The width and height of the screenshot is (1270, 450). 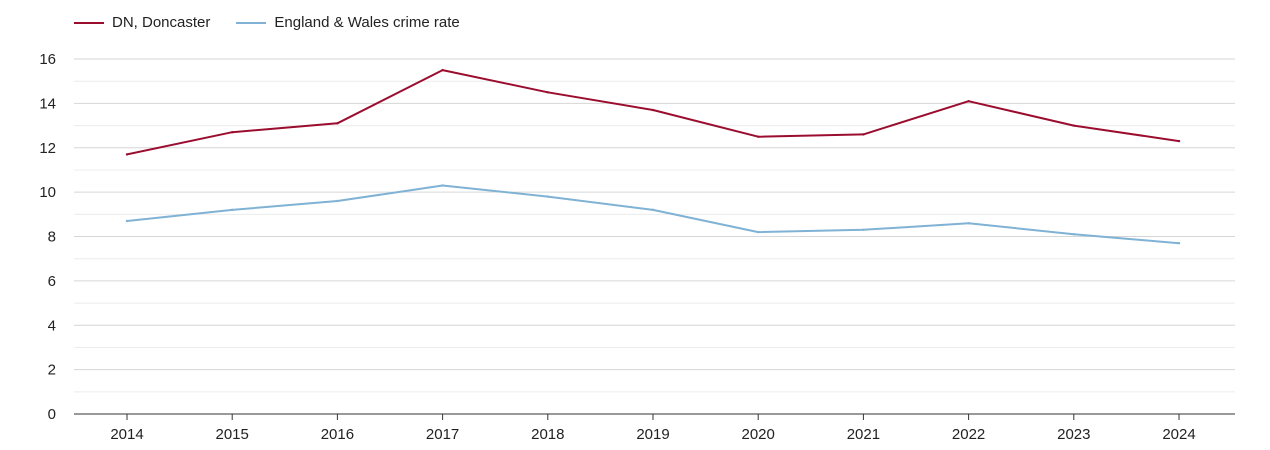 I want to click on y-tick-label: 2, so click(x=52, y=370).